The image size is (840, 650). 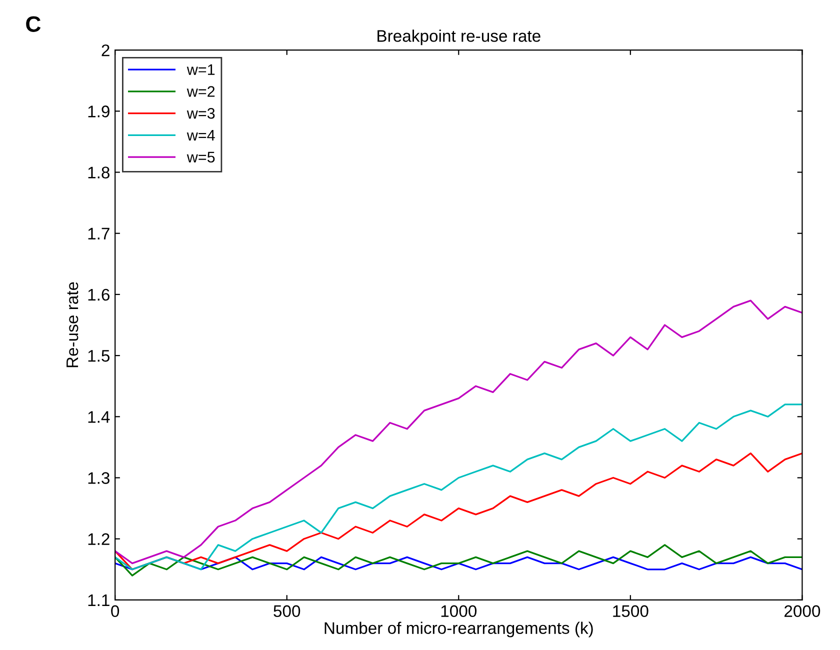 I want to click on x-tick-label: 500, so click(x=287, y=611).